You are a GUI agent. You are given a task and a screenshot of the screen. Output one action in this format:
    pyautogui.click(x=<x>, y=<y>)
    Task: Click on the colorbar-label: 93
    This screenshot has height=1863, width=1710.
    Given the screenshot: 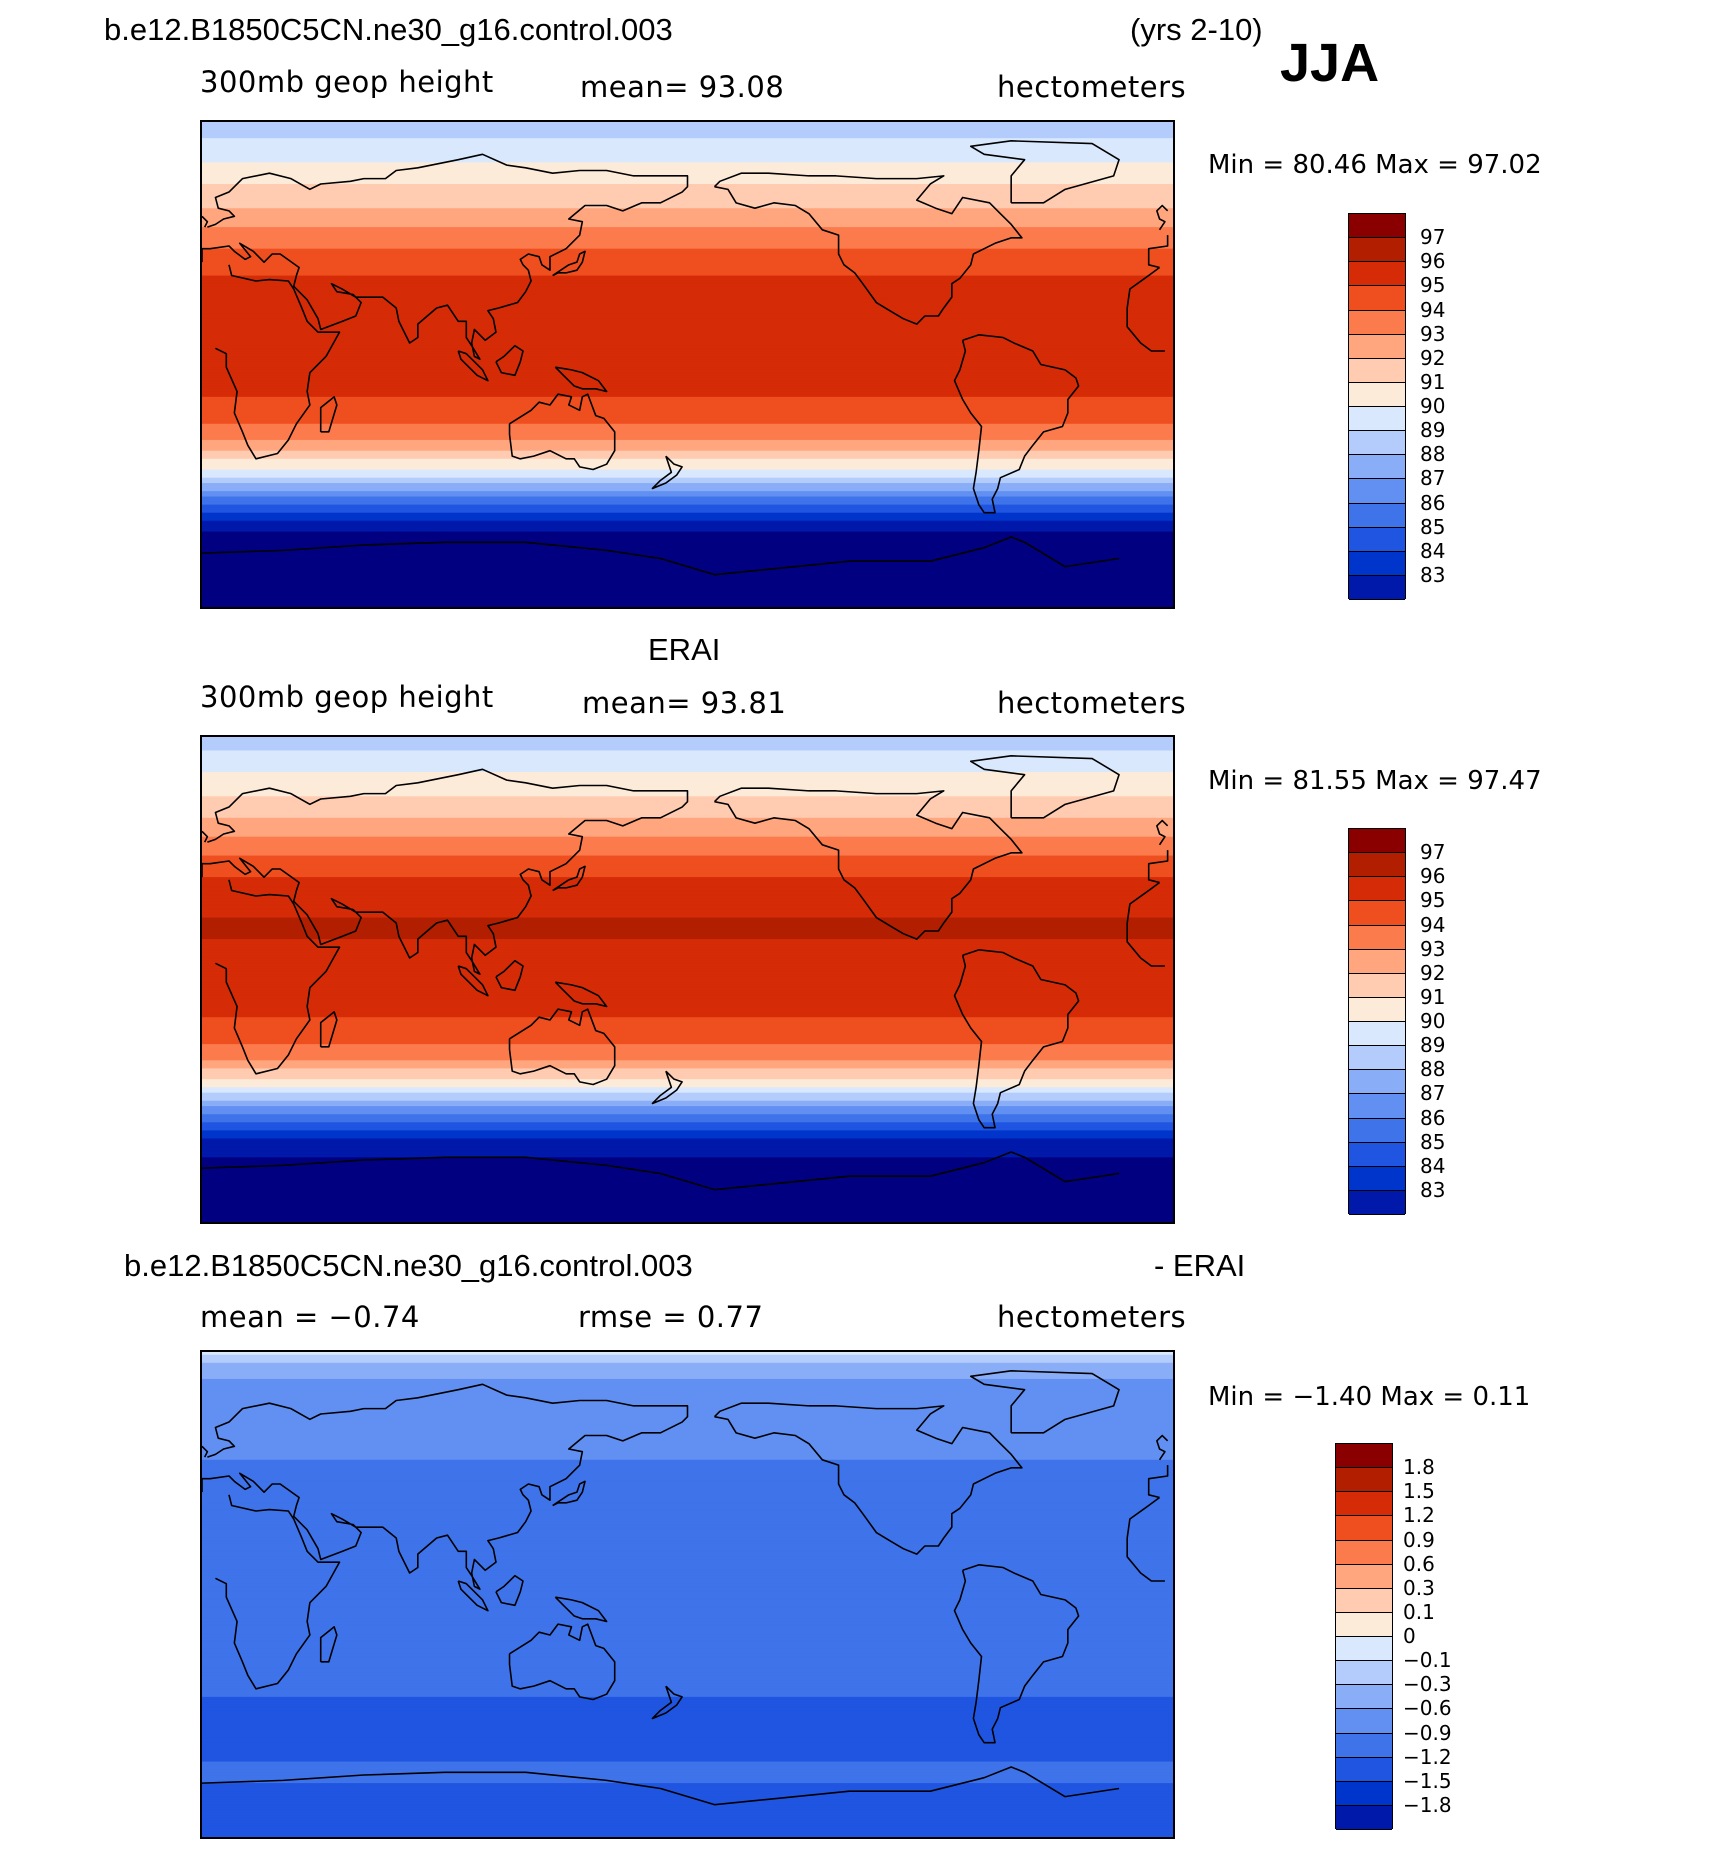 What is the action you would take?
    pyautogui.click(x=1433, y=333)
    